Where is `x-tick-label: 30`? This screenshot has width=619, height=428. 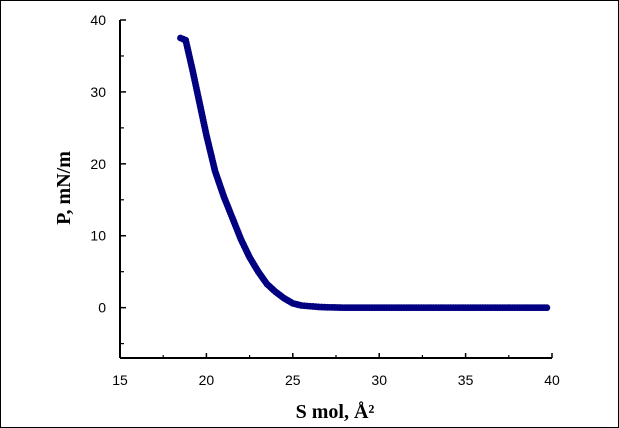
x-tick-label: 30 is located at coordinates (379, 380).